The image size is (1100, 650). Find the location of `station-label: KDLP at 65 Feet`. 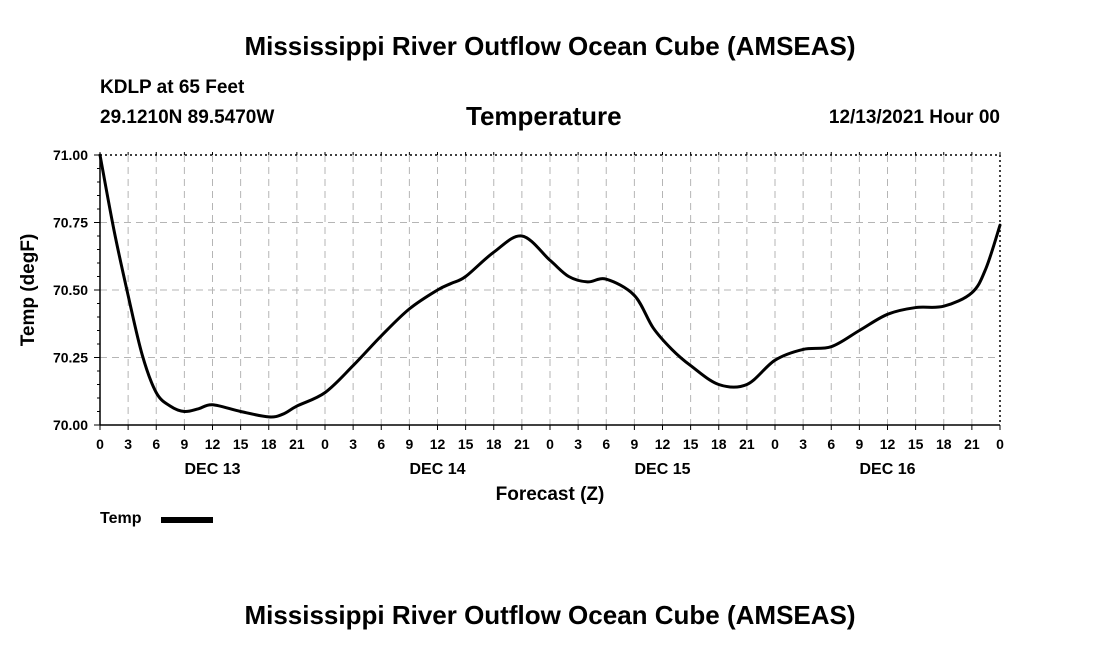

station-label: KDLP at 65 Feet is located at coordinates (172, 87).